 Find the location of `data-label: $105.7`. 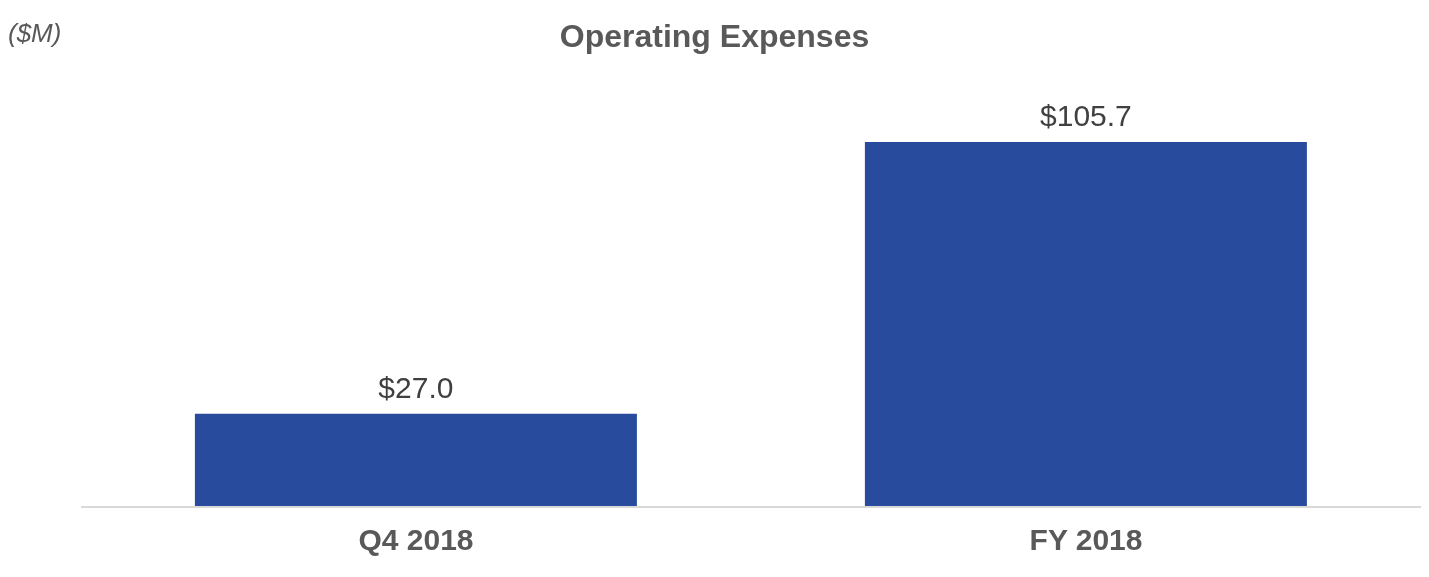

data-label: $105.7 is located at coordinates (1086, 115).